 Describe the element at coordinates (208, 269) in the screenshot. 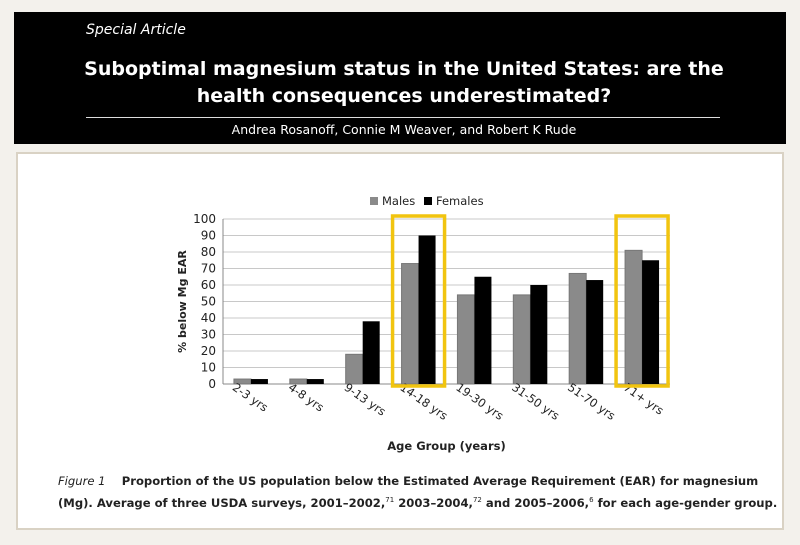

I see `y-tick-label: 70` at that location.